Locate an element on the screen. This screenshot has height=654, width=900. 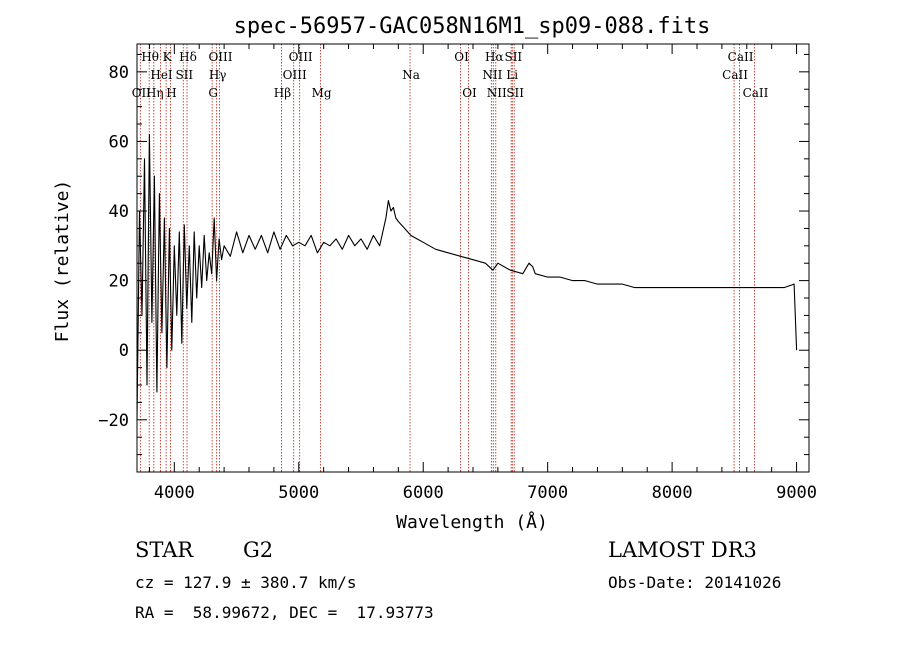
x-tick-label: 5000 is located at coordinates (298, 493).